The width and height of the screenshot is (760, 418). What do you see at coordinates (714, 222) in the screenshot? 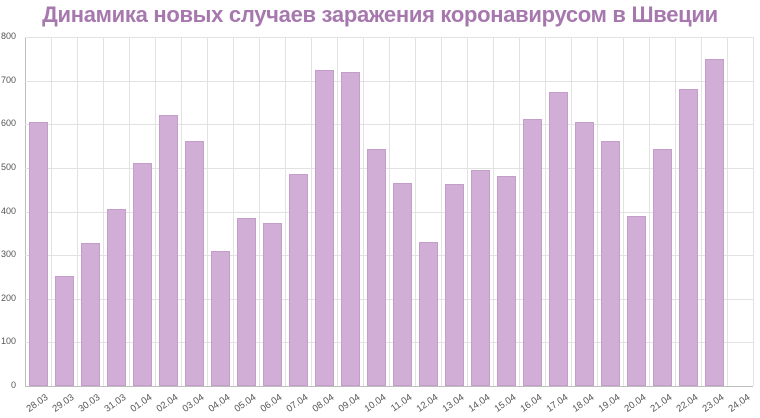
I see `bar-23.04` at bounding box center [714, 222].